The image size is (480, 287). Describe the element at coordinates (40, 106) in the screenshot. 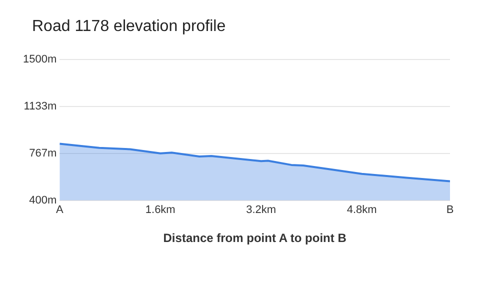

I see `y-tick-label: 1133m` at that location.